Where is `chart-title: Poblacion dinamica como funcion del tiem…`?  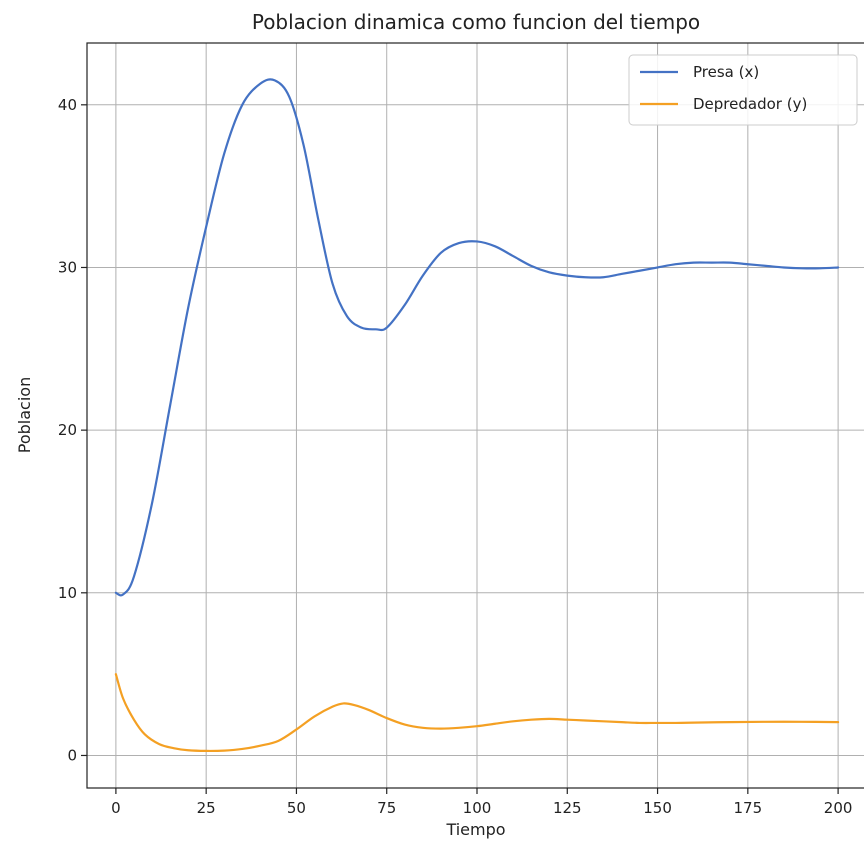
chart-title: Poblacion dinamica como funcion del tiem… is located at coordinates (476, 22).